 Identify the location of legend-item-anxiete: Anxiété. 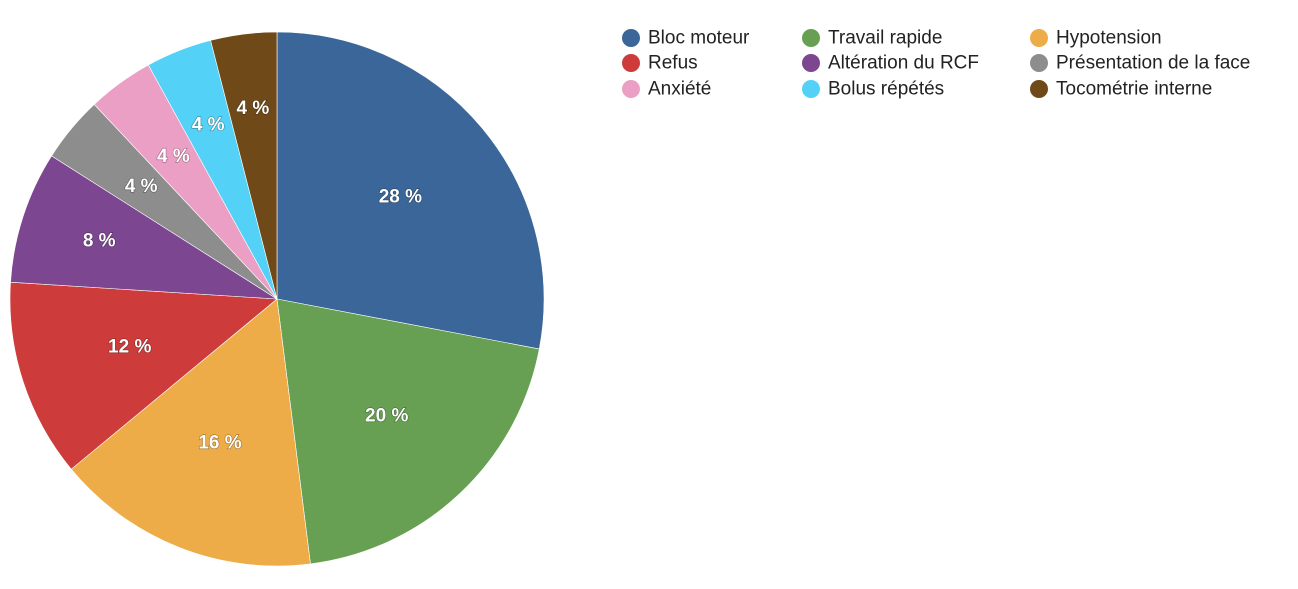
(666, 89).